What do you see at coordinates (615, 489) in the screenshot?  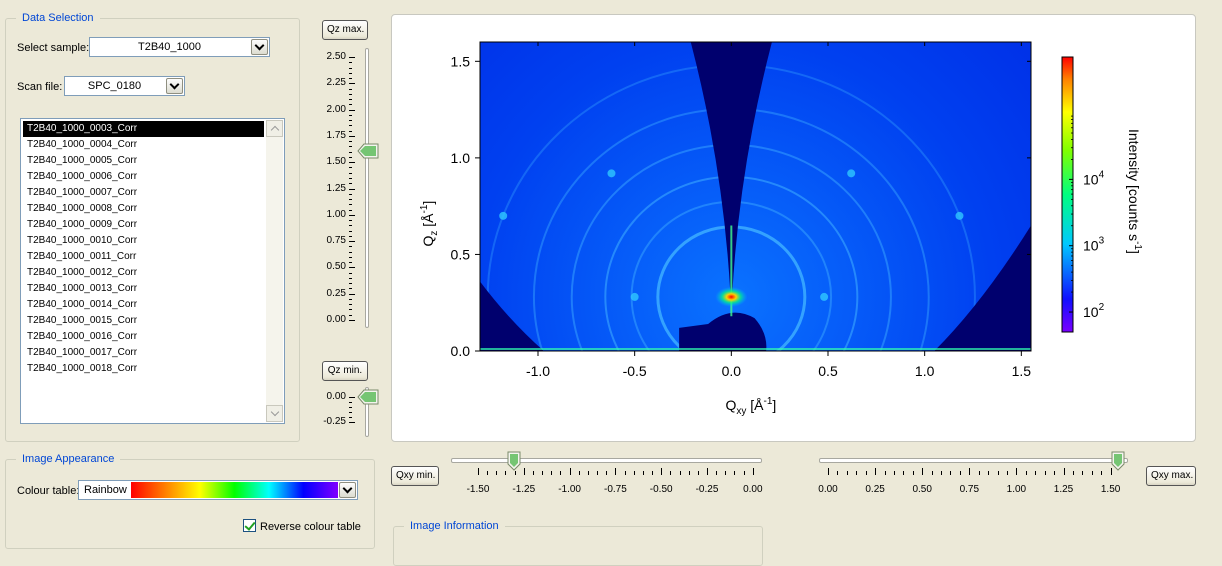 I see `qxy-min-tick-label: -0.75` at bounding box center [615, 489].